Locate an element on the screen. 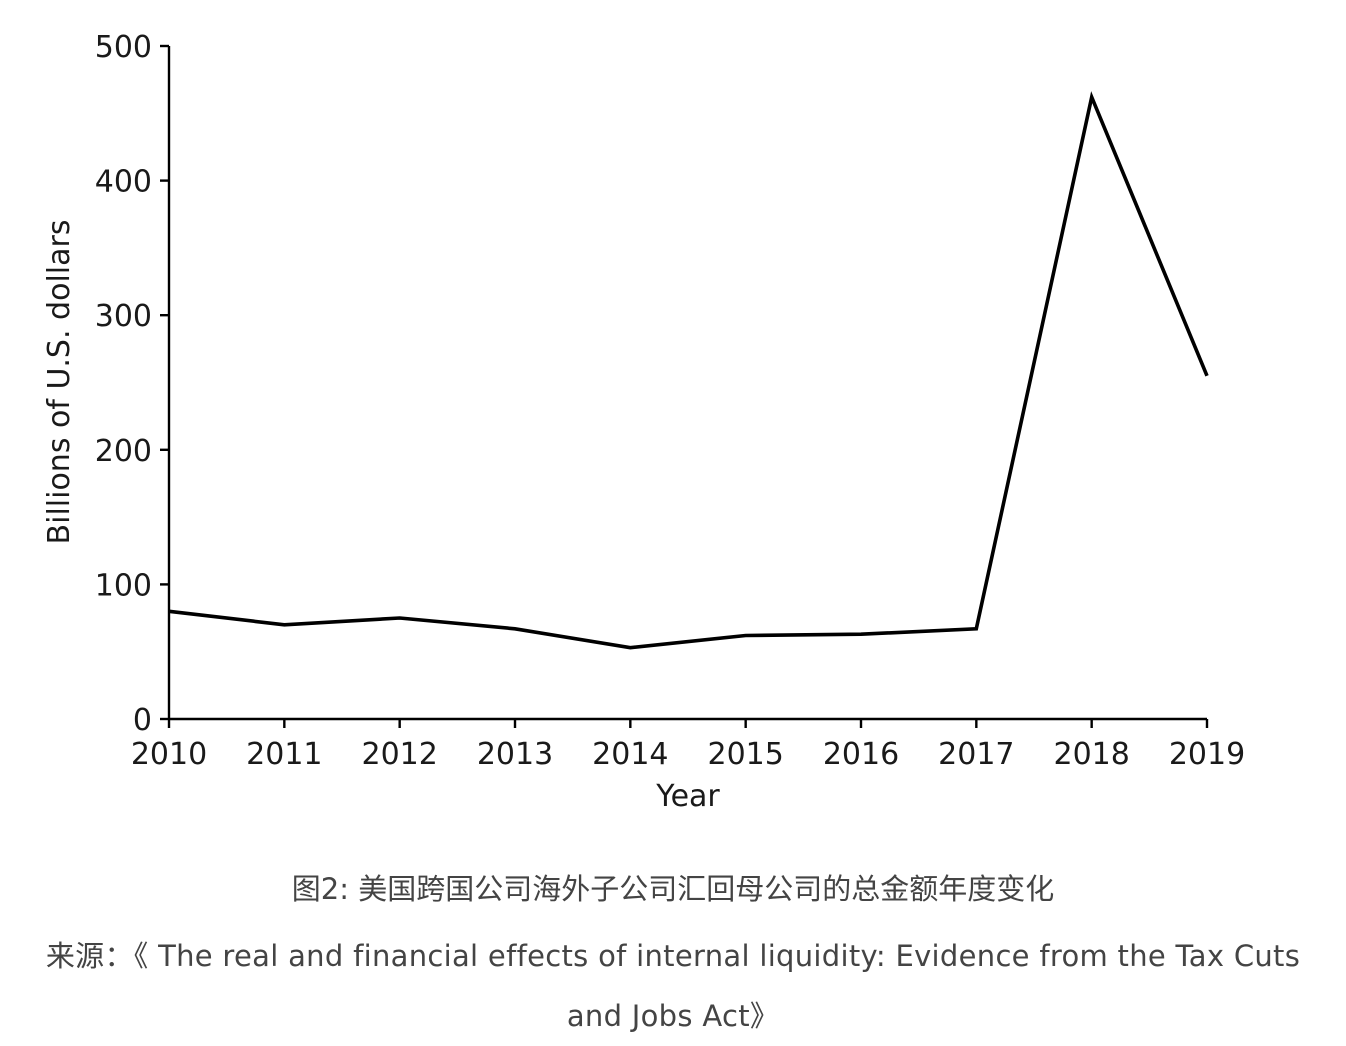 This screenshot has height=1046, width=1346. x-tick-label: 2012 is located at coordinates (399, 754).